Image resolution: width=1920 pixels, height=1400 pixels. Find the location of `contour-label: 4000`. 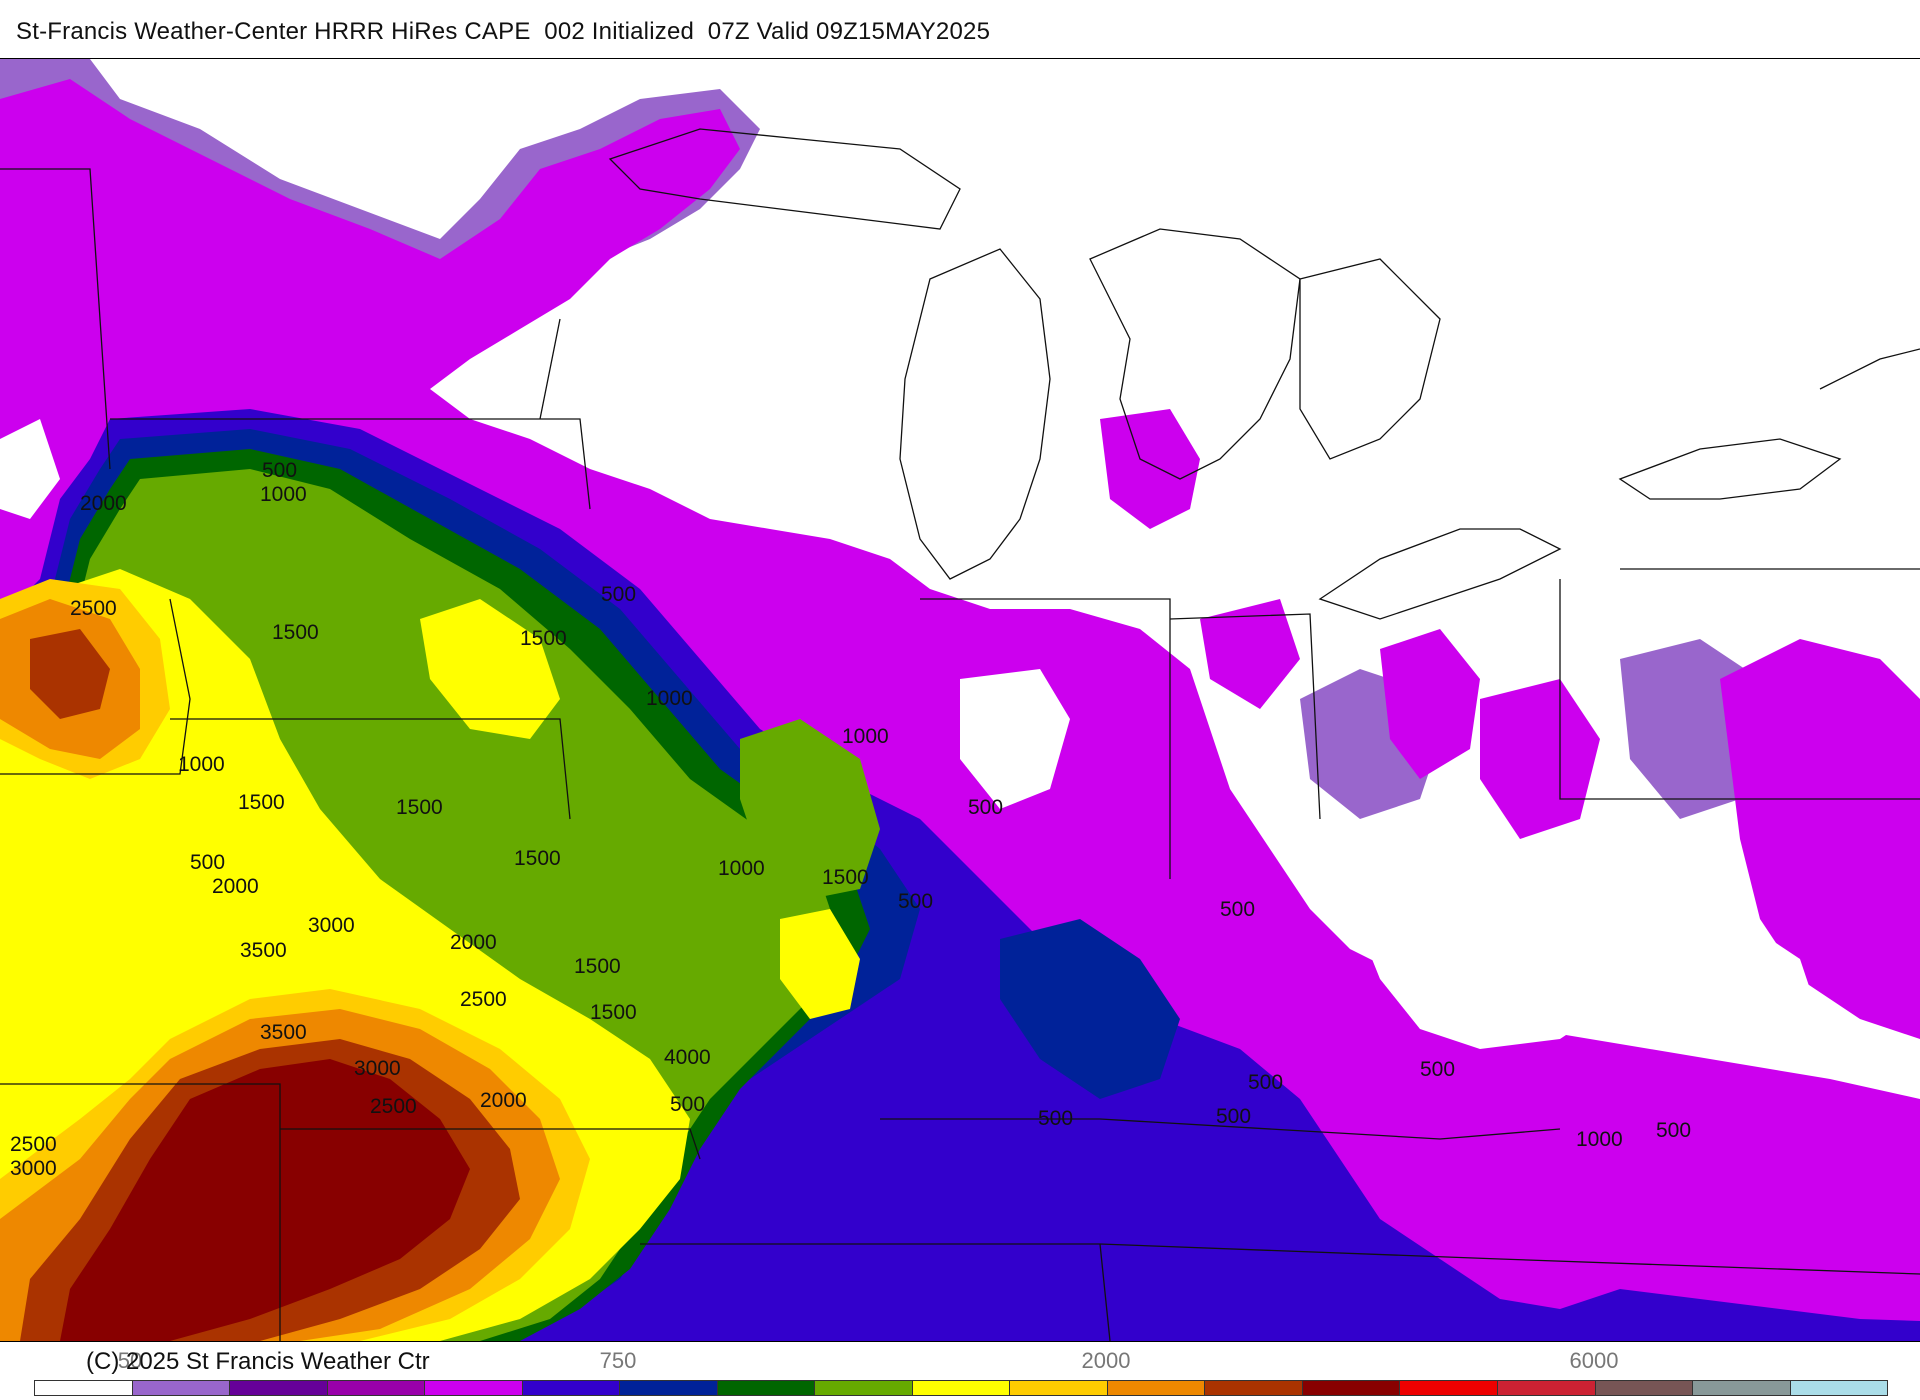

contour-label: 4000 is located at coordinates (687, 1057).